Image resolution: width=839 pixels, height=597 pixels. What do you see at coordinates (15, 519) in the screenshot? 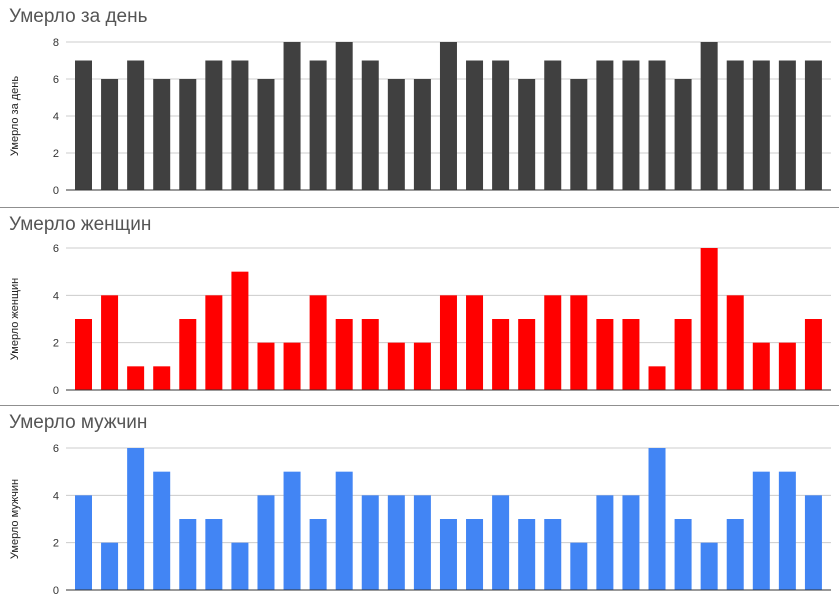
I see `y-axis-label: Умерло мужчин` at bounding box center [15, 519].